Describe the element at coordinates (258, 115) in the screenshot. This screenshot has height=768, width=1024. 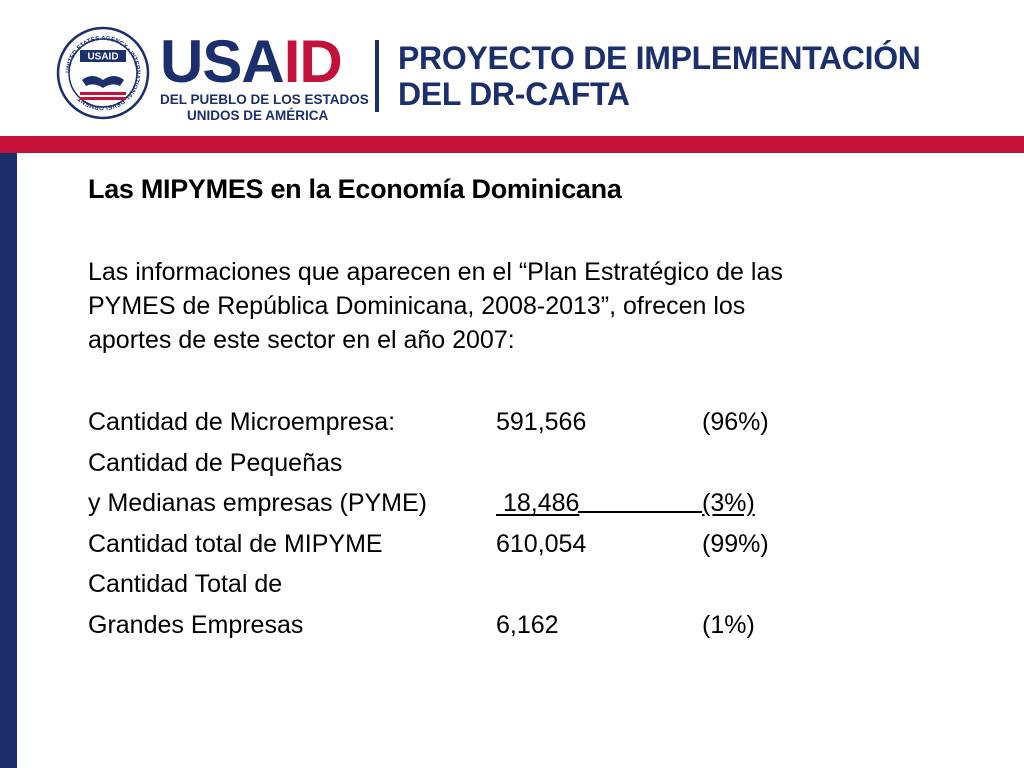
I see `tagline-line2: UNIDOS DE AMÉRICA` at that location.